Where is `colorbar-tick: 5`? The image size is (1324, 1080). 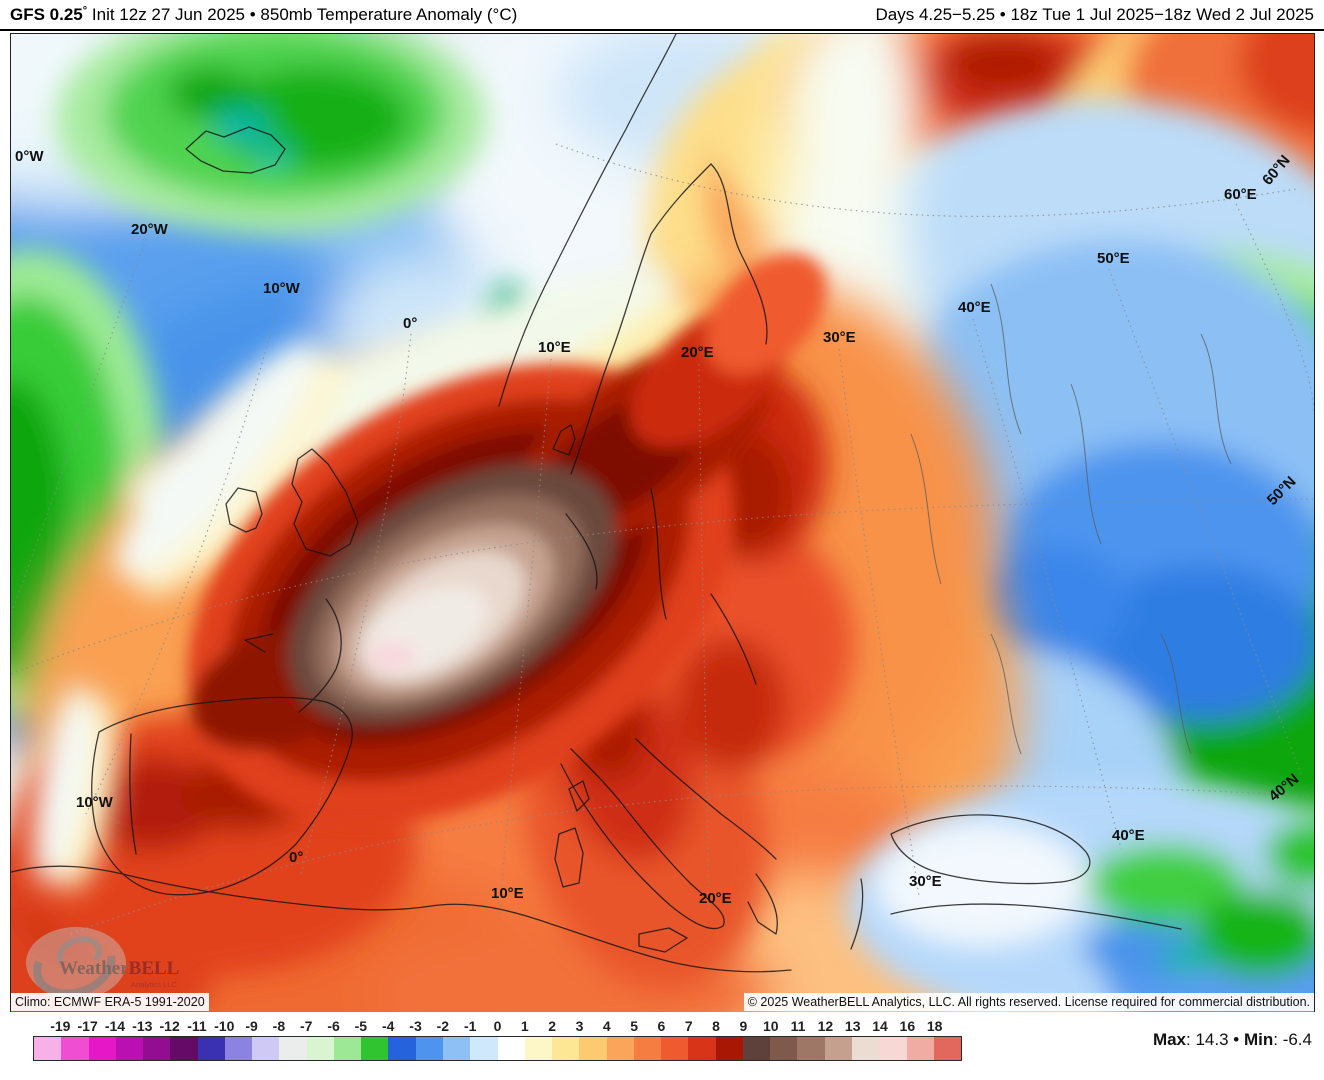
colorbar-tick: 5 is located at coordinates (634, 1026).